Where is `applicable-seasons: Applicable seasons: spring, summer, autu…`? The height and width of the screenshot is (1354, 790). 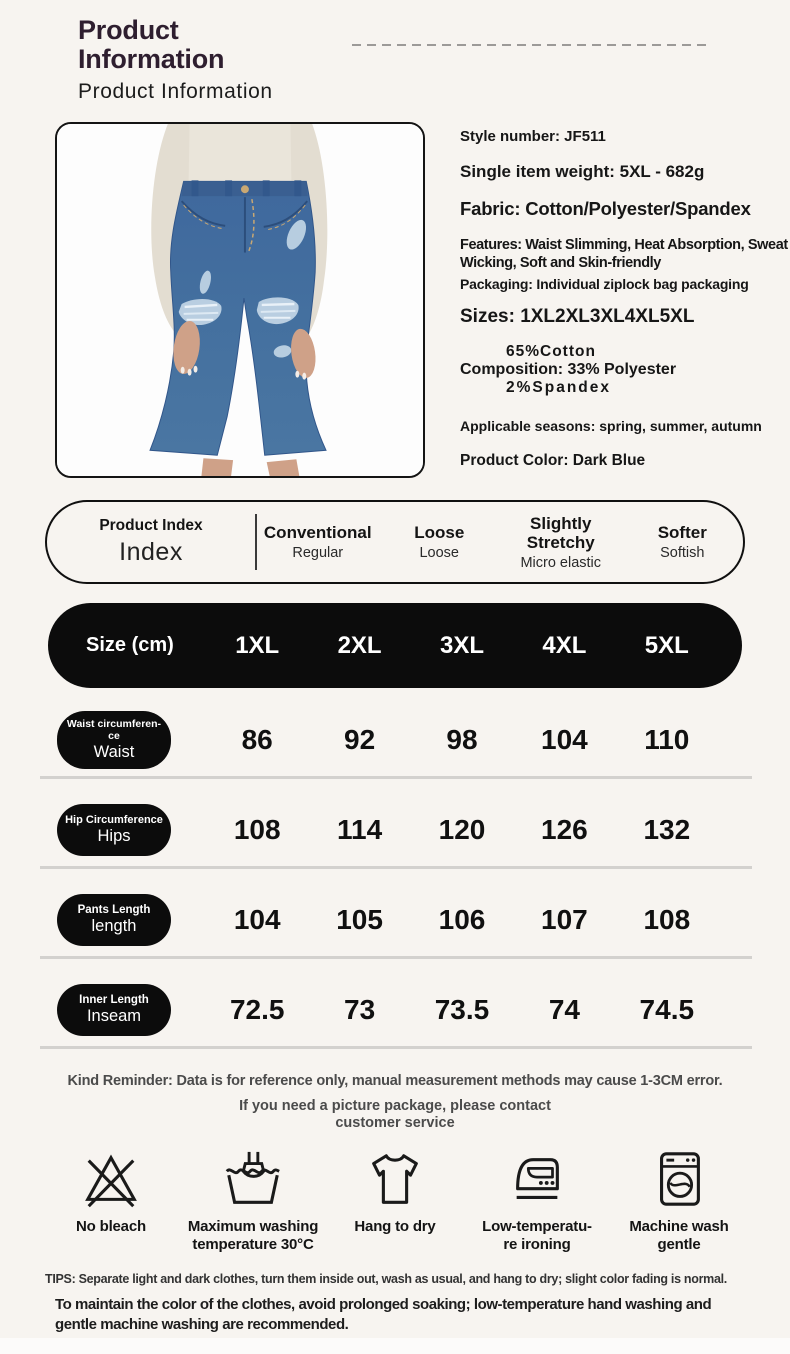 applicable-seasons: Applicable seasons: spring, summer, autu… is located at coordinates (611, 426).